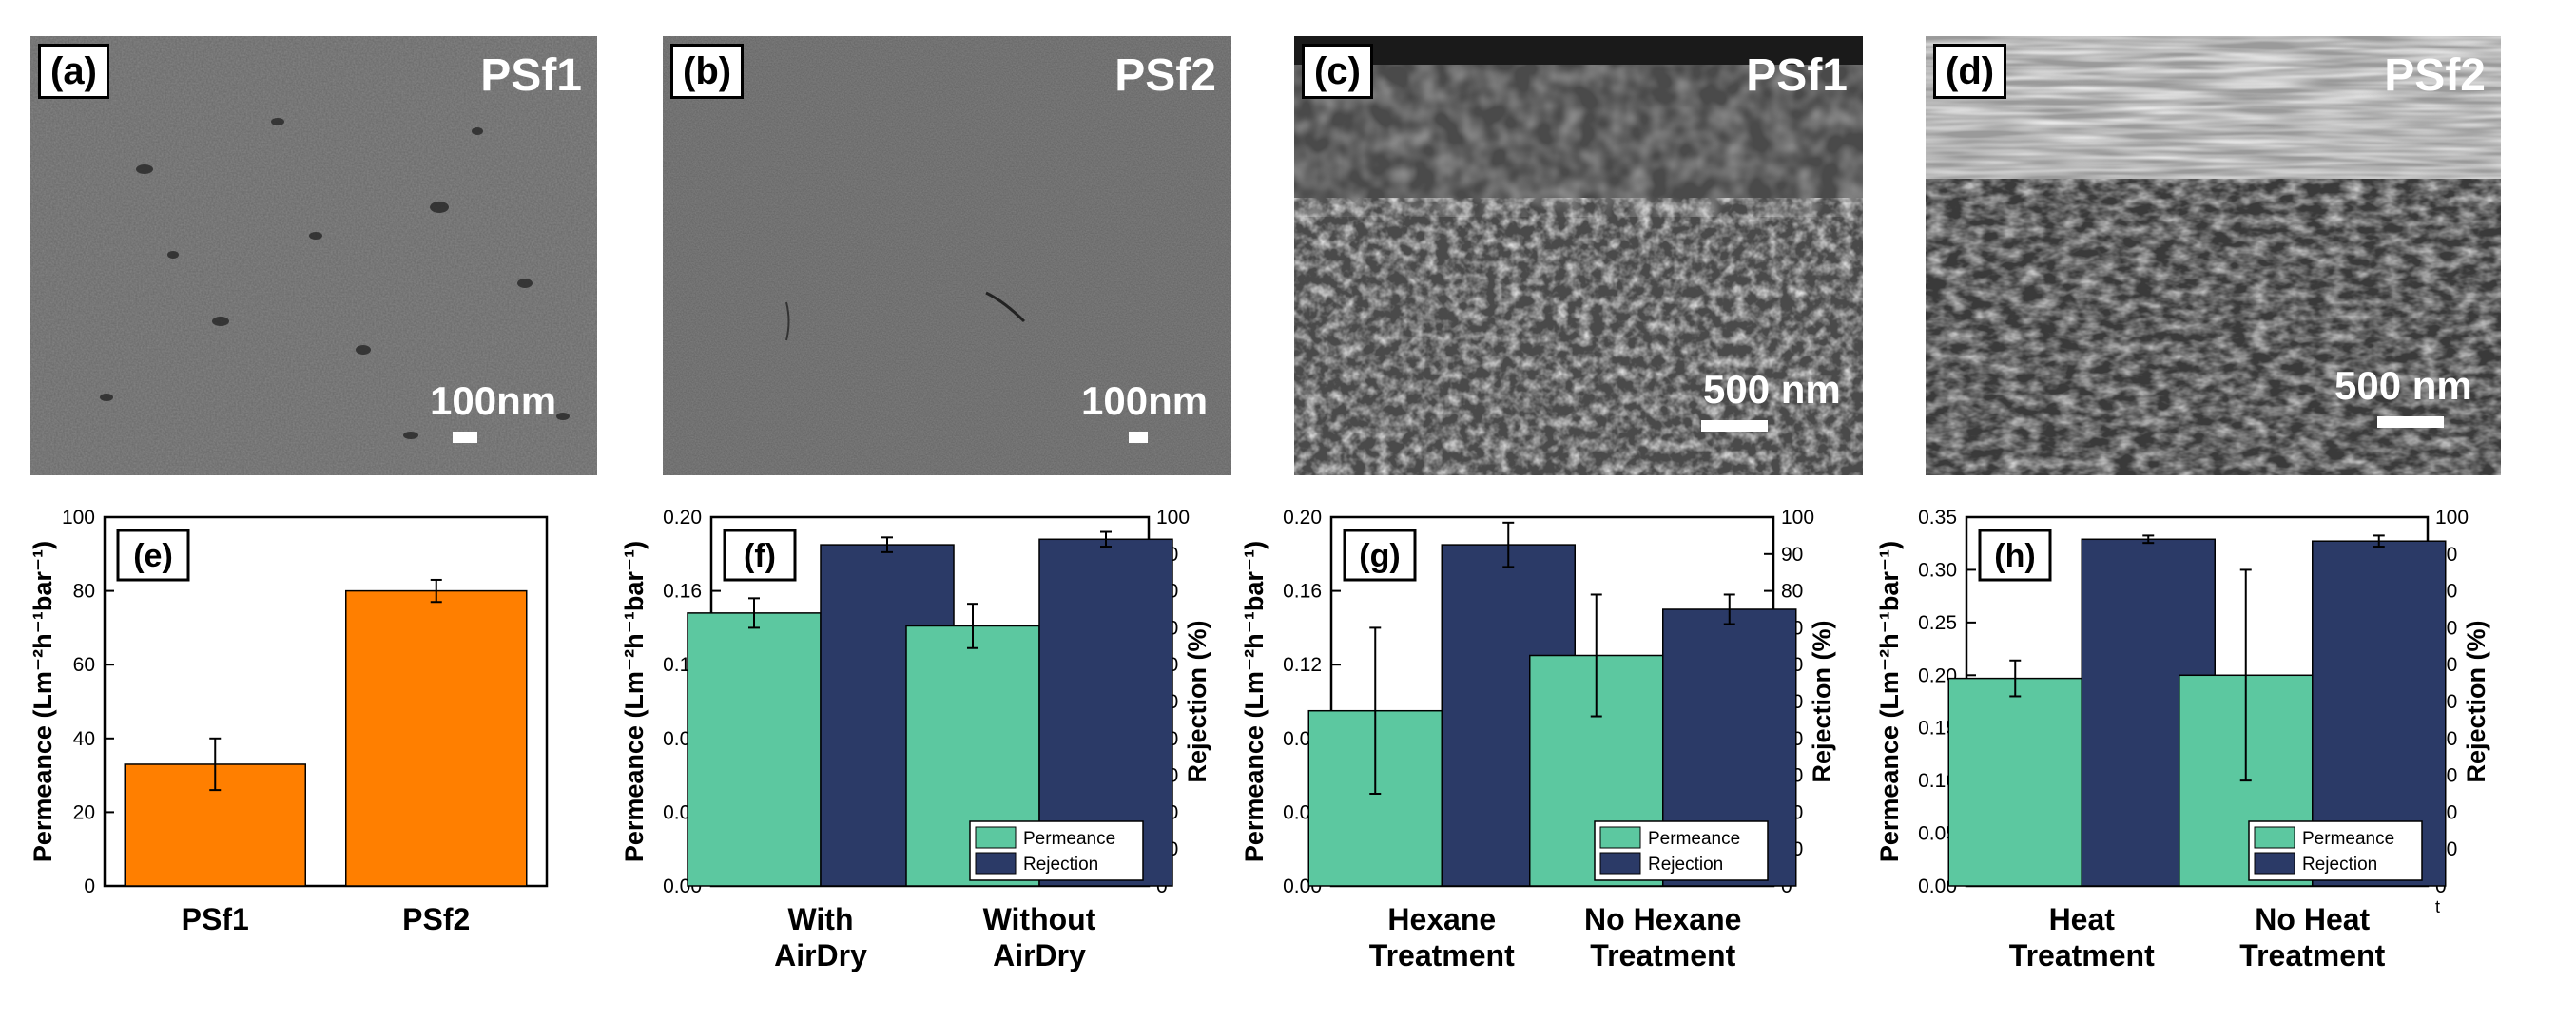  I want to click on y-tick-label: 0.12, so click(1302, 665).